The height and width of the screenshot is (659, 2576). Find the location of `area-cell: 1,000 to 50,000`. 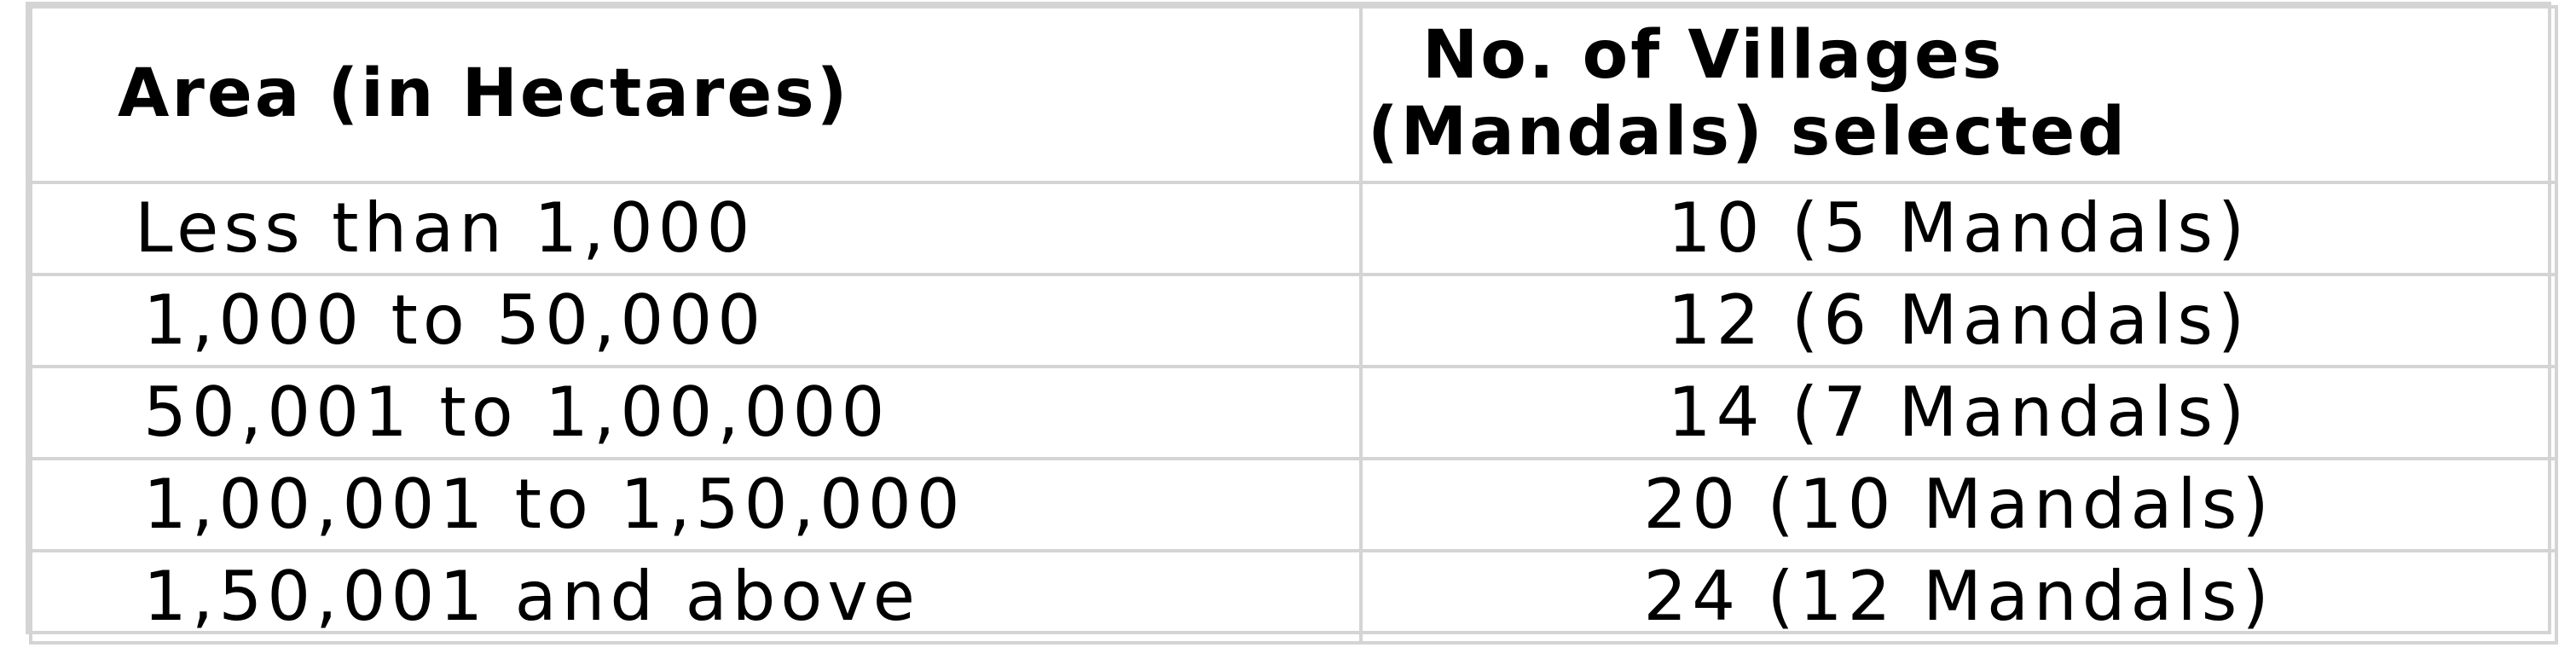

area-cell: 1,000 to 50,000 is located at coordinates (696, 320).